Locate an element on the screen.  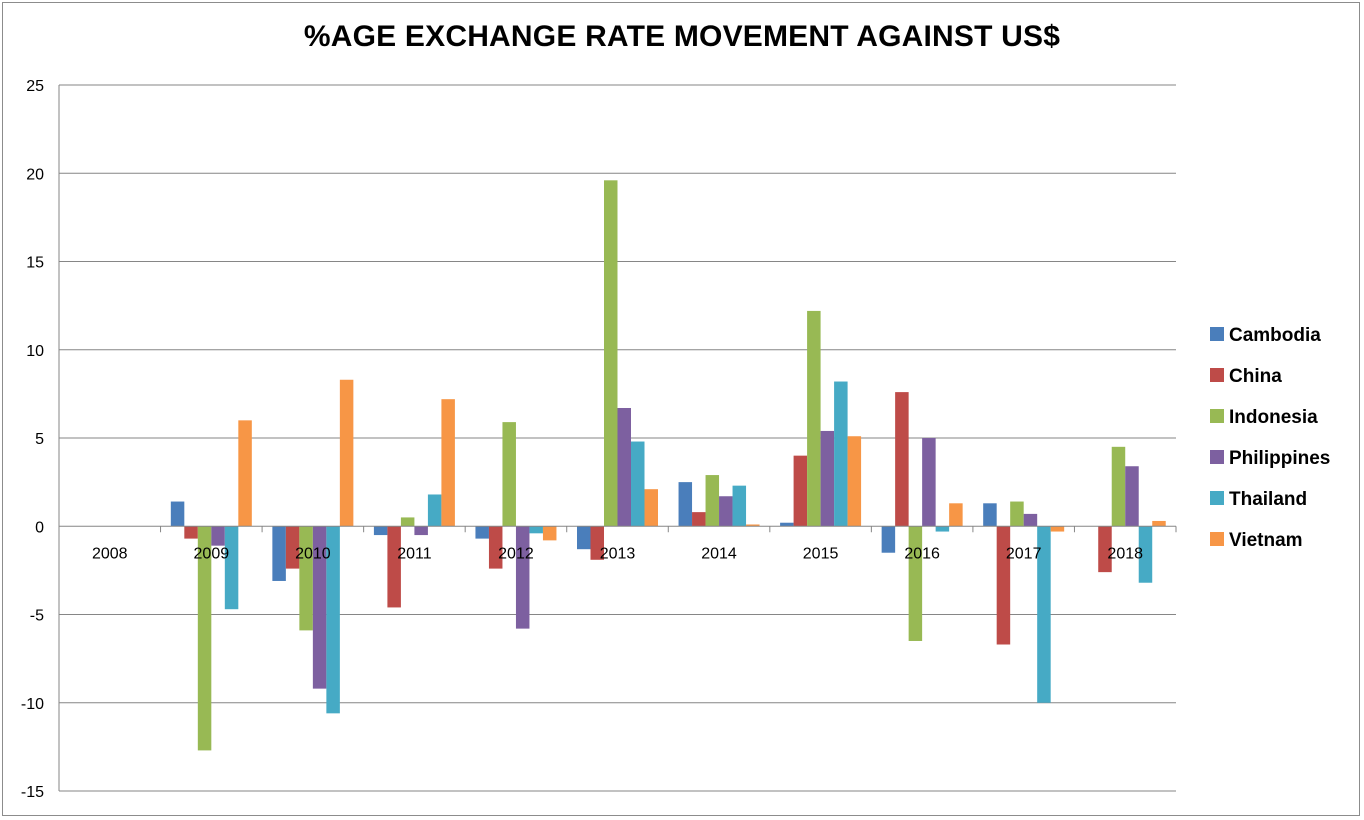
y-tick-label: 20 is located at coordinates (35, 174).